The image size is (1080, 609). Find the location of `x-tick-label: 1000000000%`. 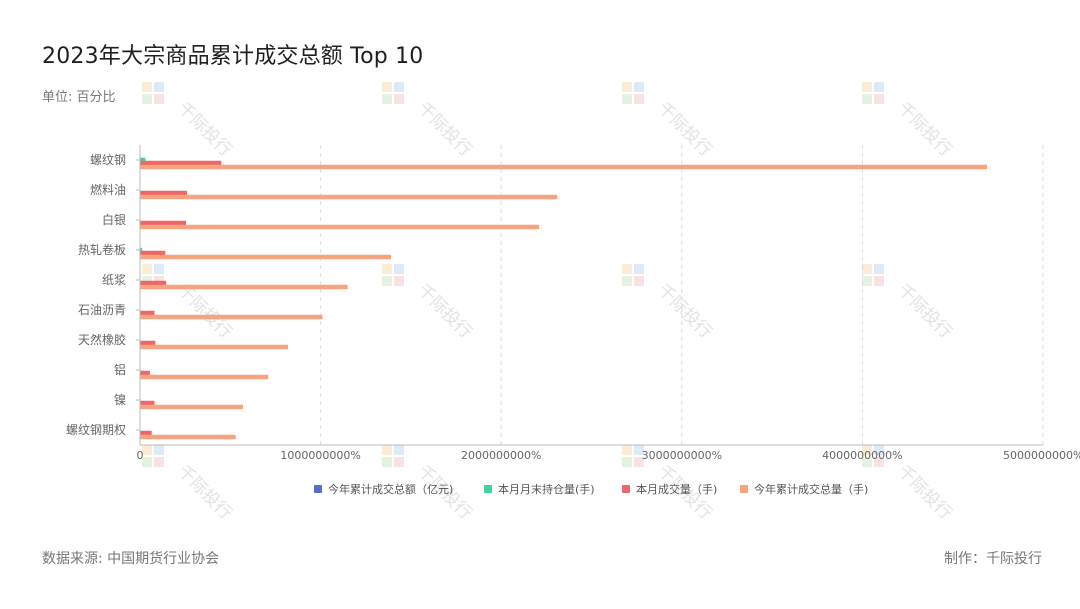

x-tick-label: 1000000000% is located at coordinates (320, 455).